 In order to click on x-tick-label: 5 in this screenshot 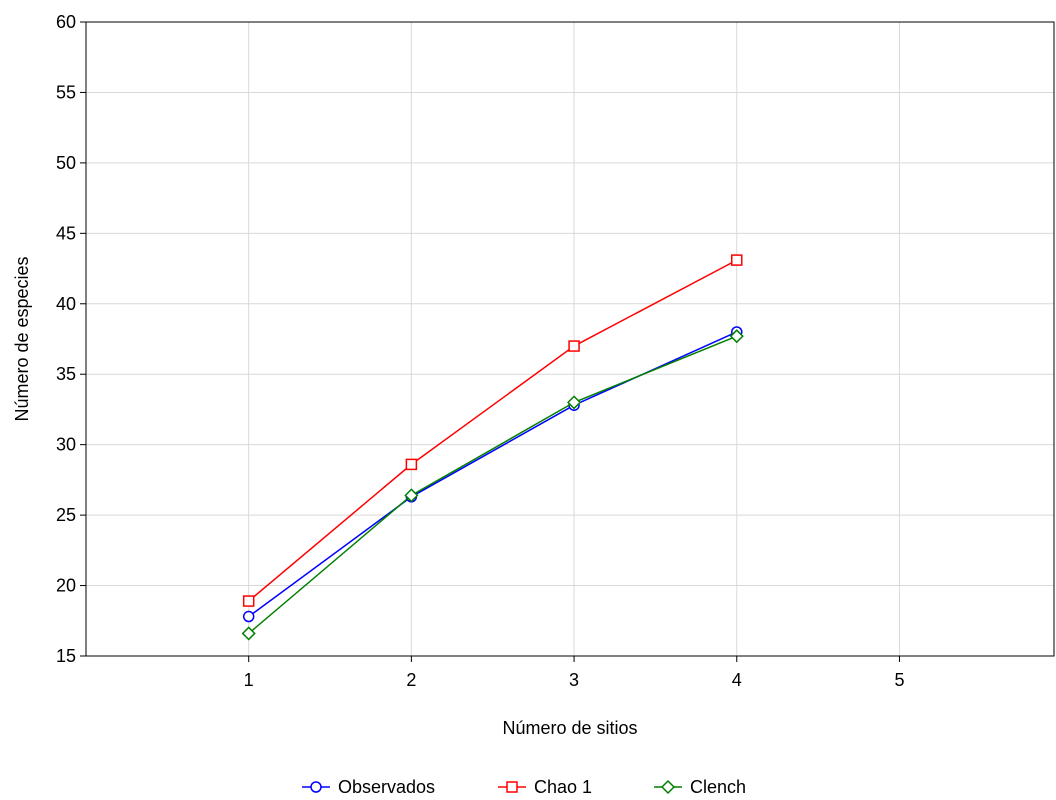, I will do `click(899, 680)`.